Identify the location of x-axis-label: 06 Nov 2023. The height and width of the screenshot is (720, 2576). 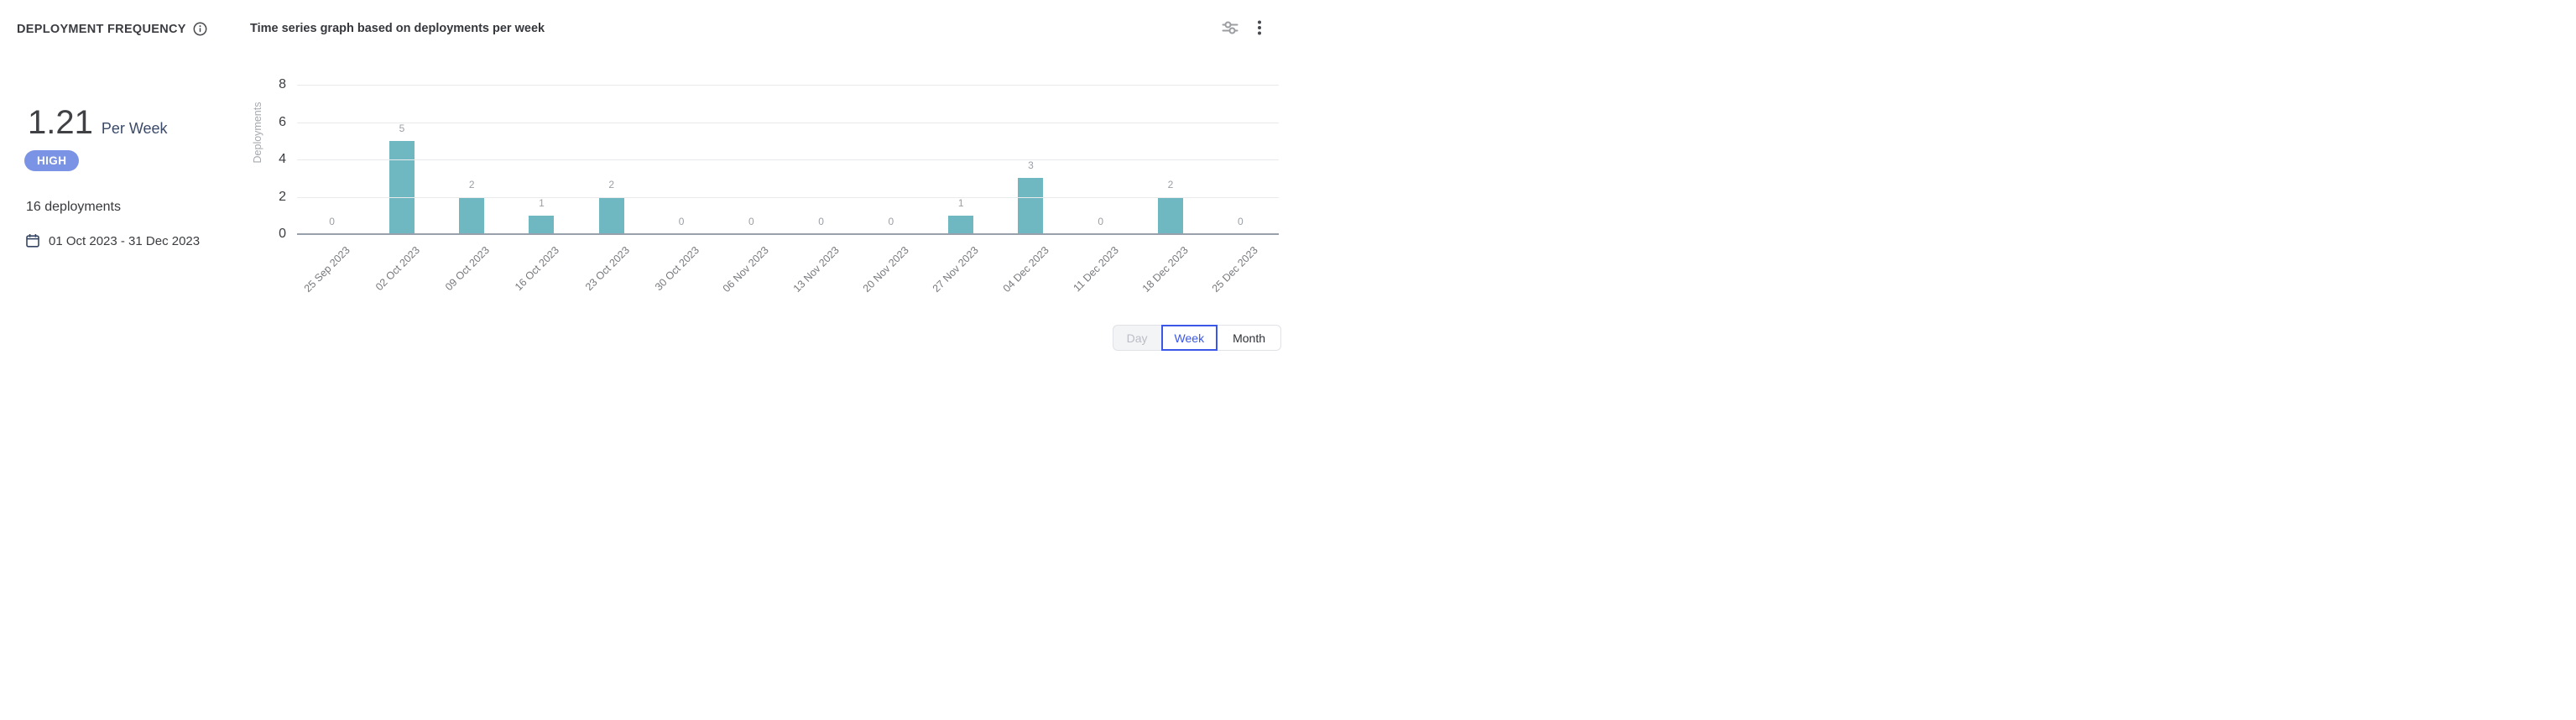
(746, 269).